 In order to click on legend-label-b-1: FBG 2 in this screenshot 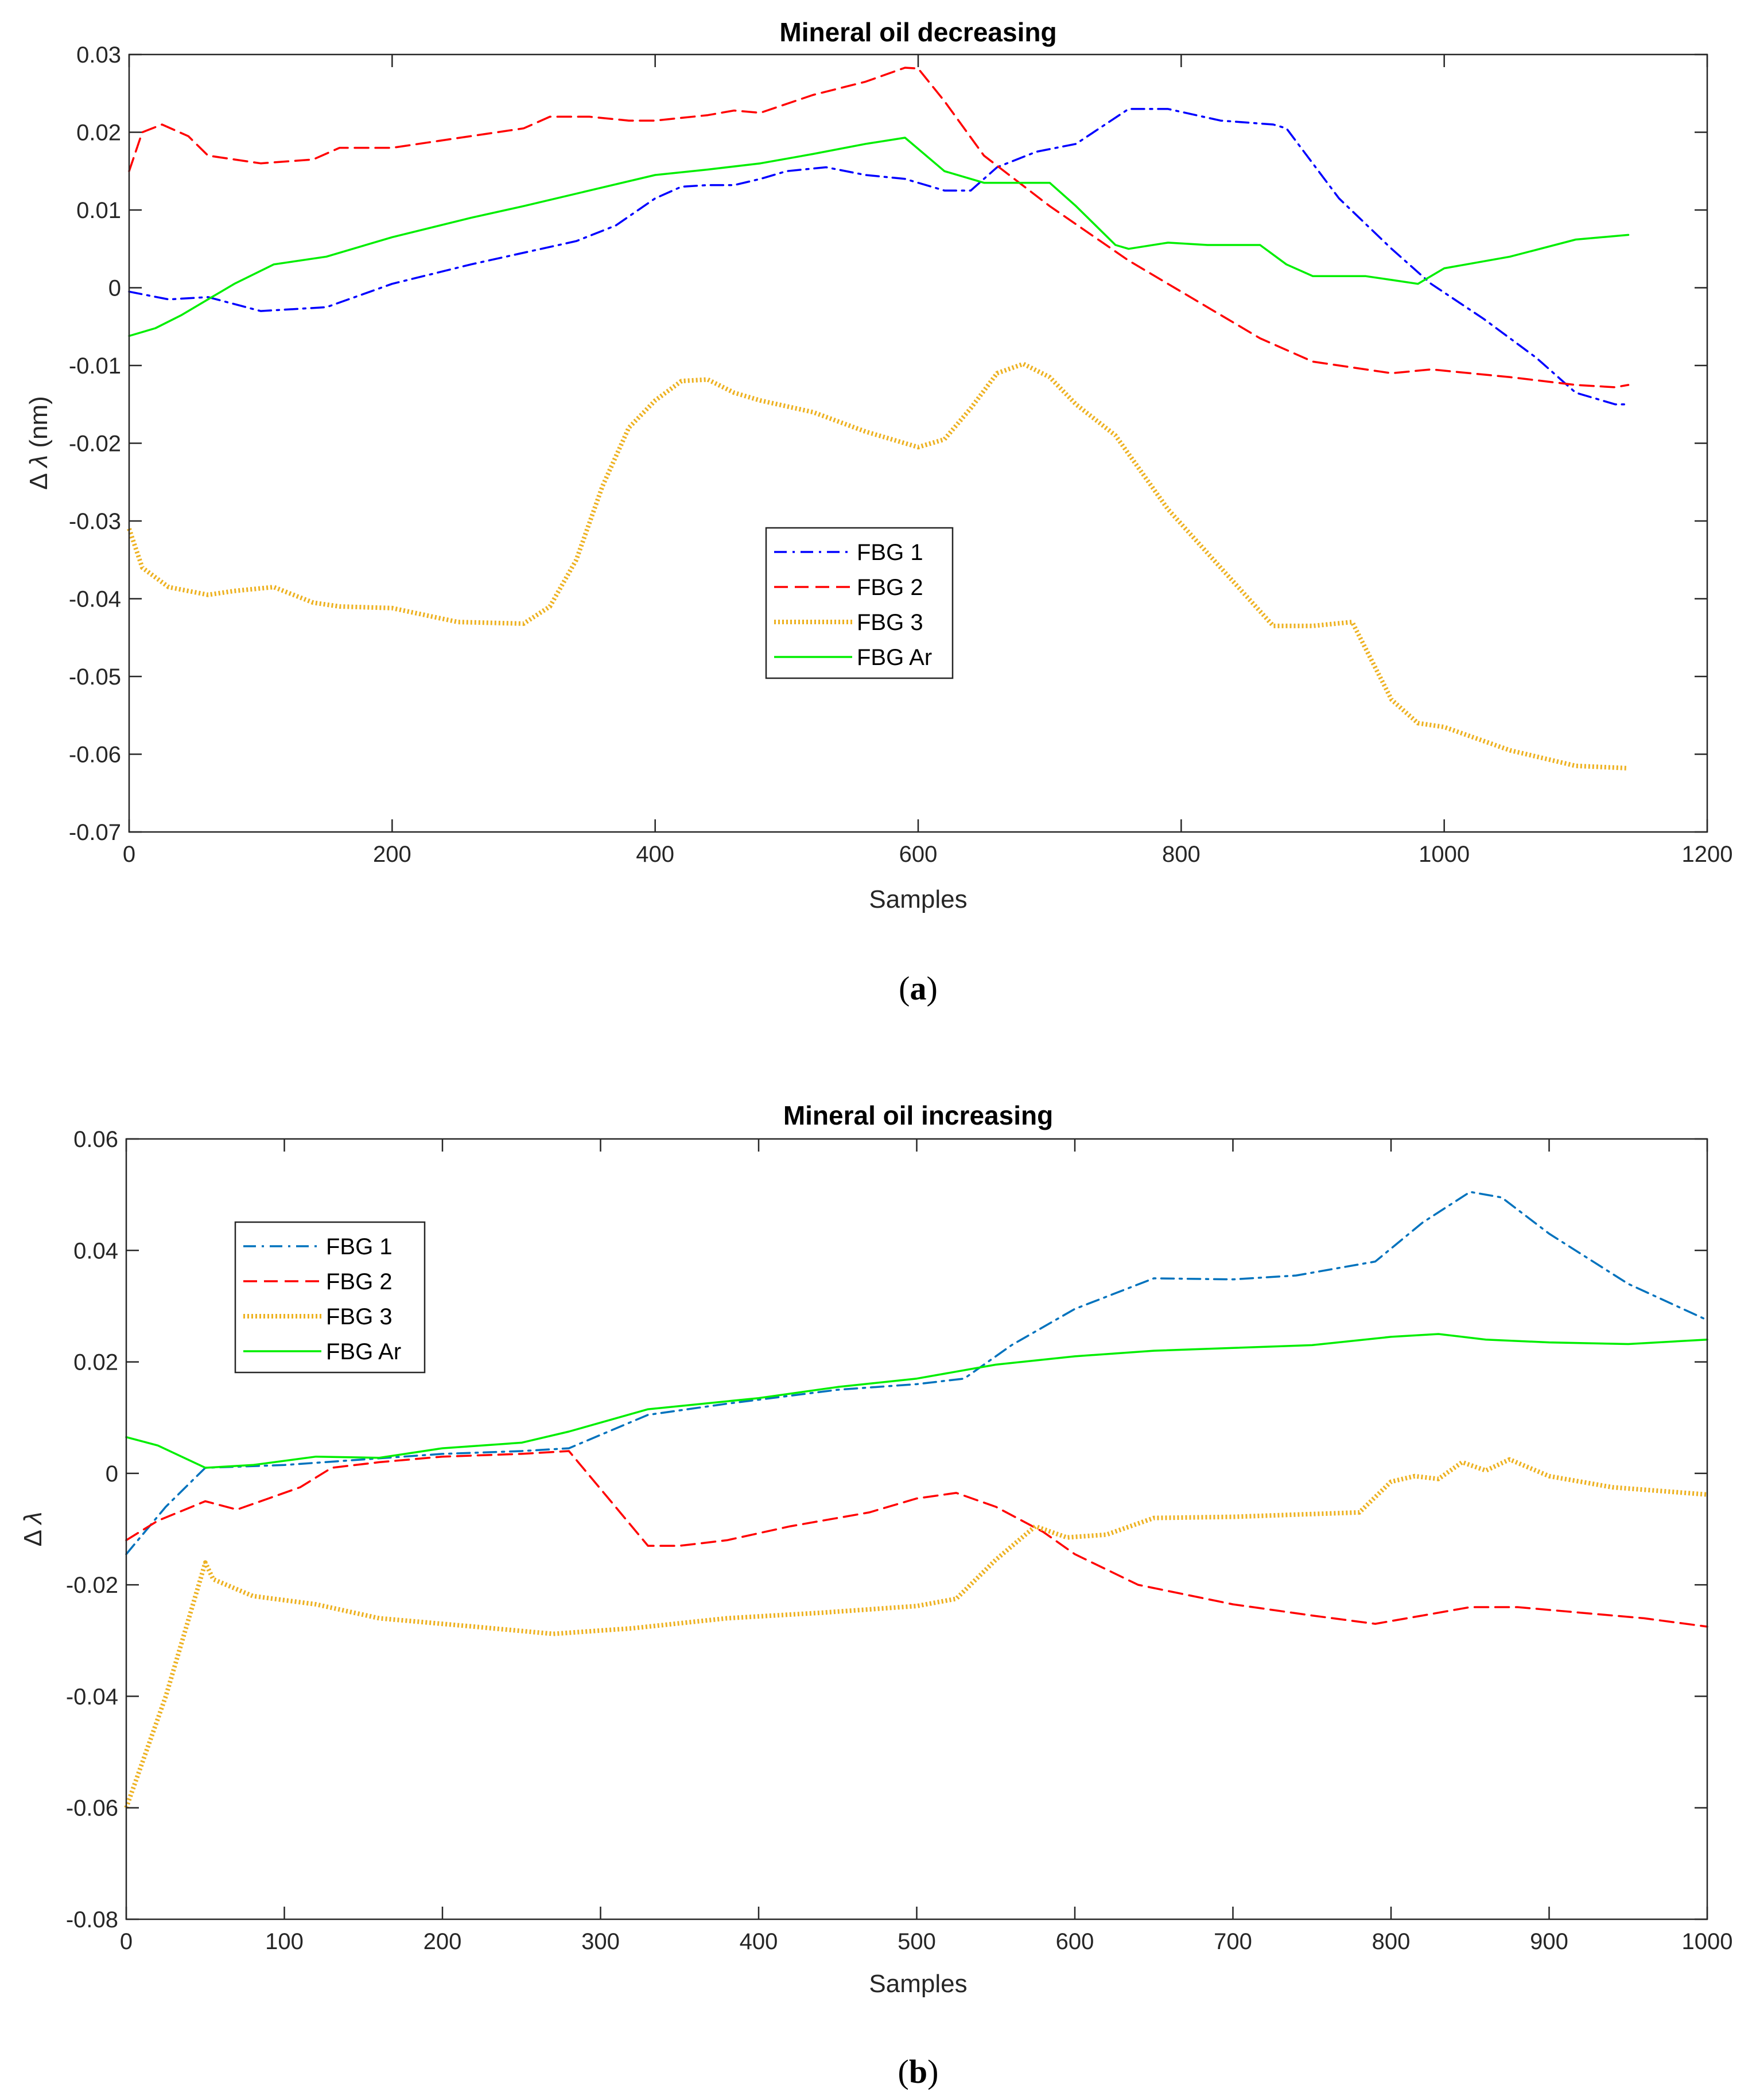, I will do `click(359, 1281)`.